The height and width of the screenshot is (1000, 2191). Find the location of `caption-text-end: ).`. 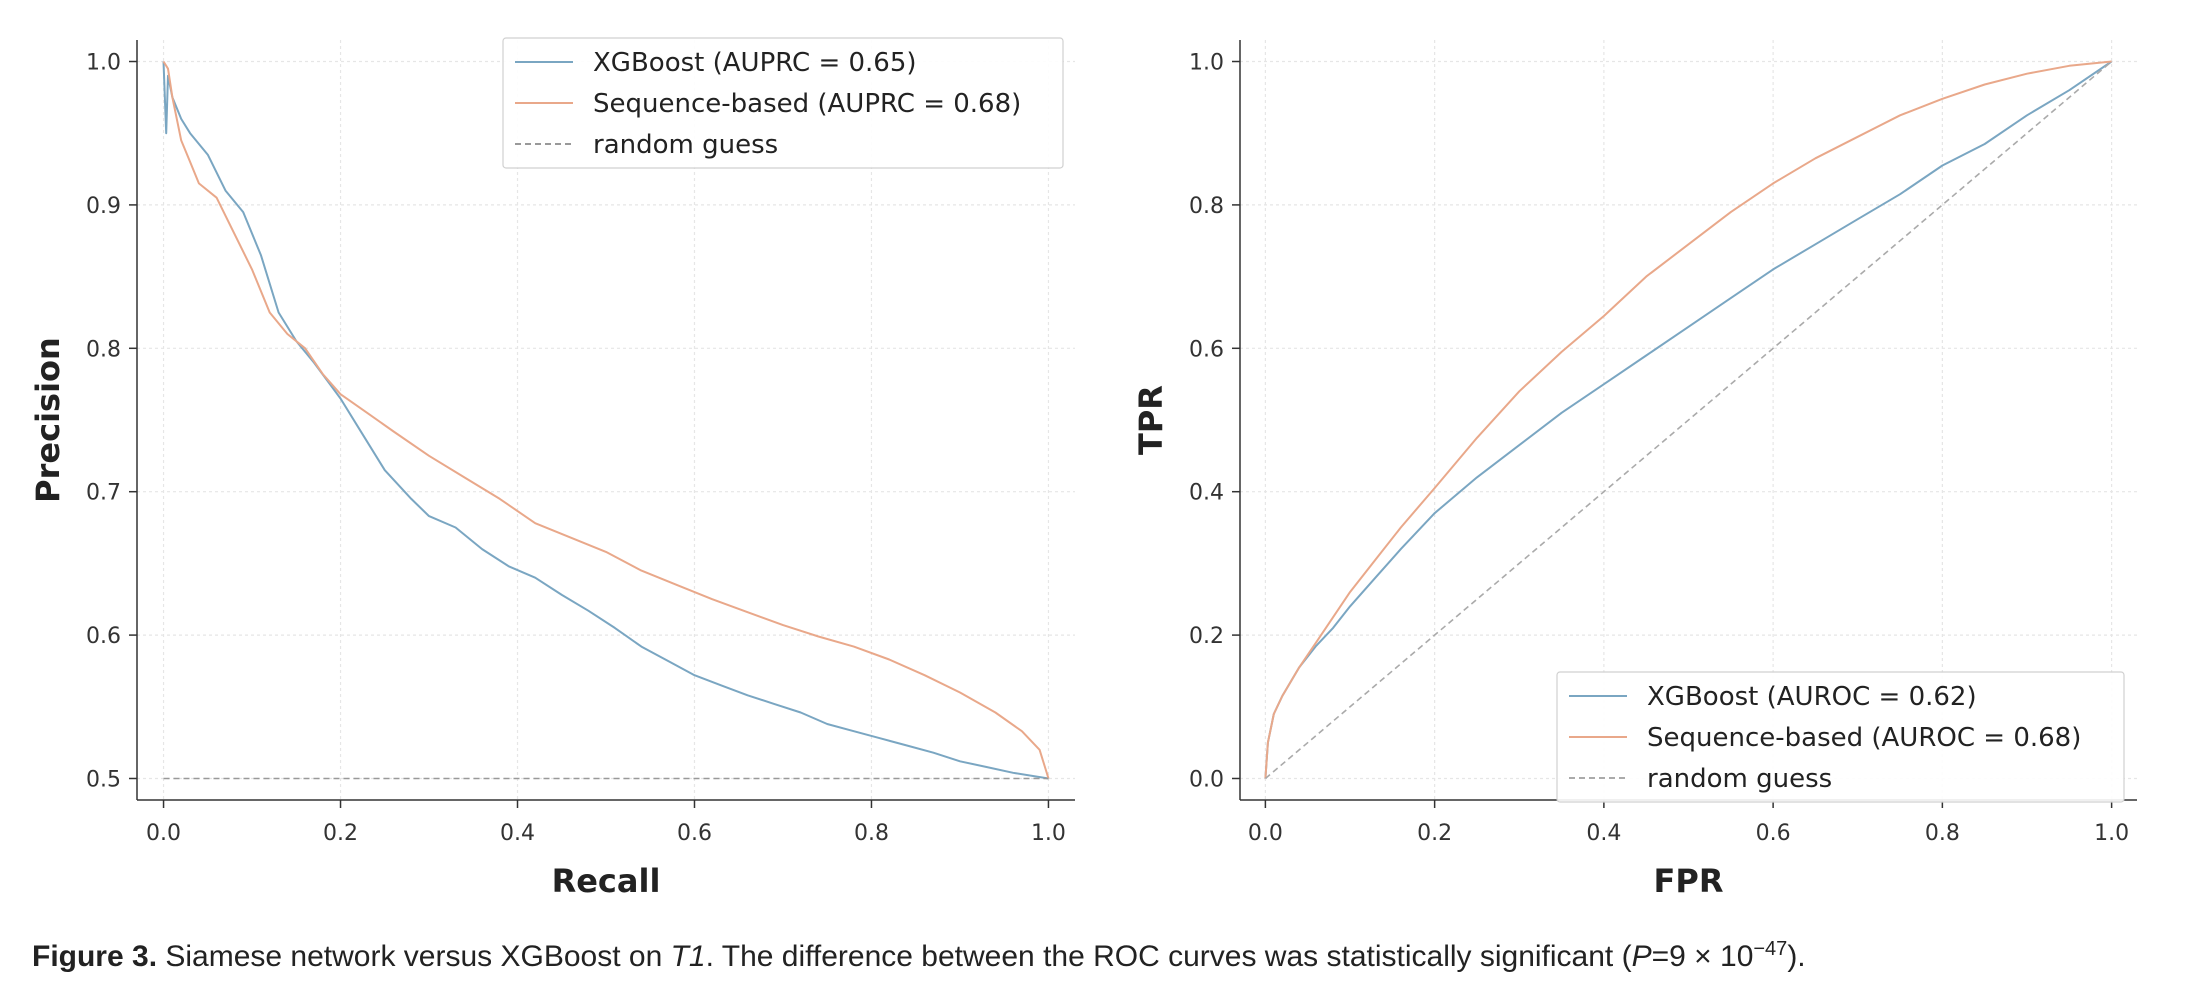

caption-text-end: ). is located at coordinates (1796, 956).